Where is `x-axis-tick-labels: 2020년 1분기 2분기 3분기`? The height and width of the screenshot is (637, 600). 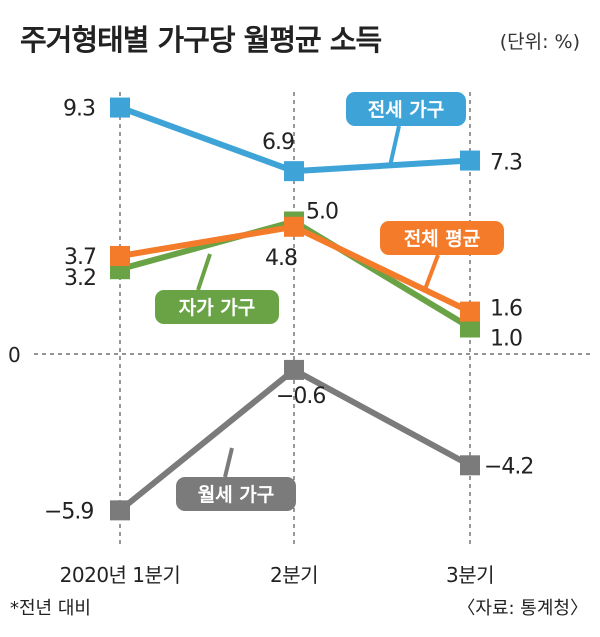 x-axis-tick-labels: 2020년 1분기 2분기 3분기 is located at coordinates (277, 575).